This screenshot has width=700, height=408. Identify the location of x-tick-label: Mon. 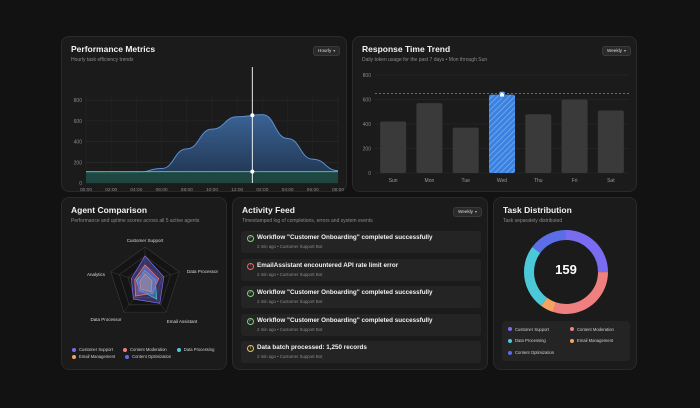
(430, 181).